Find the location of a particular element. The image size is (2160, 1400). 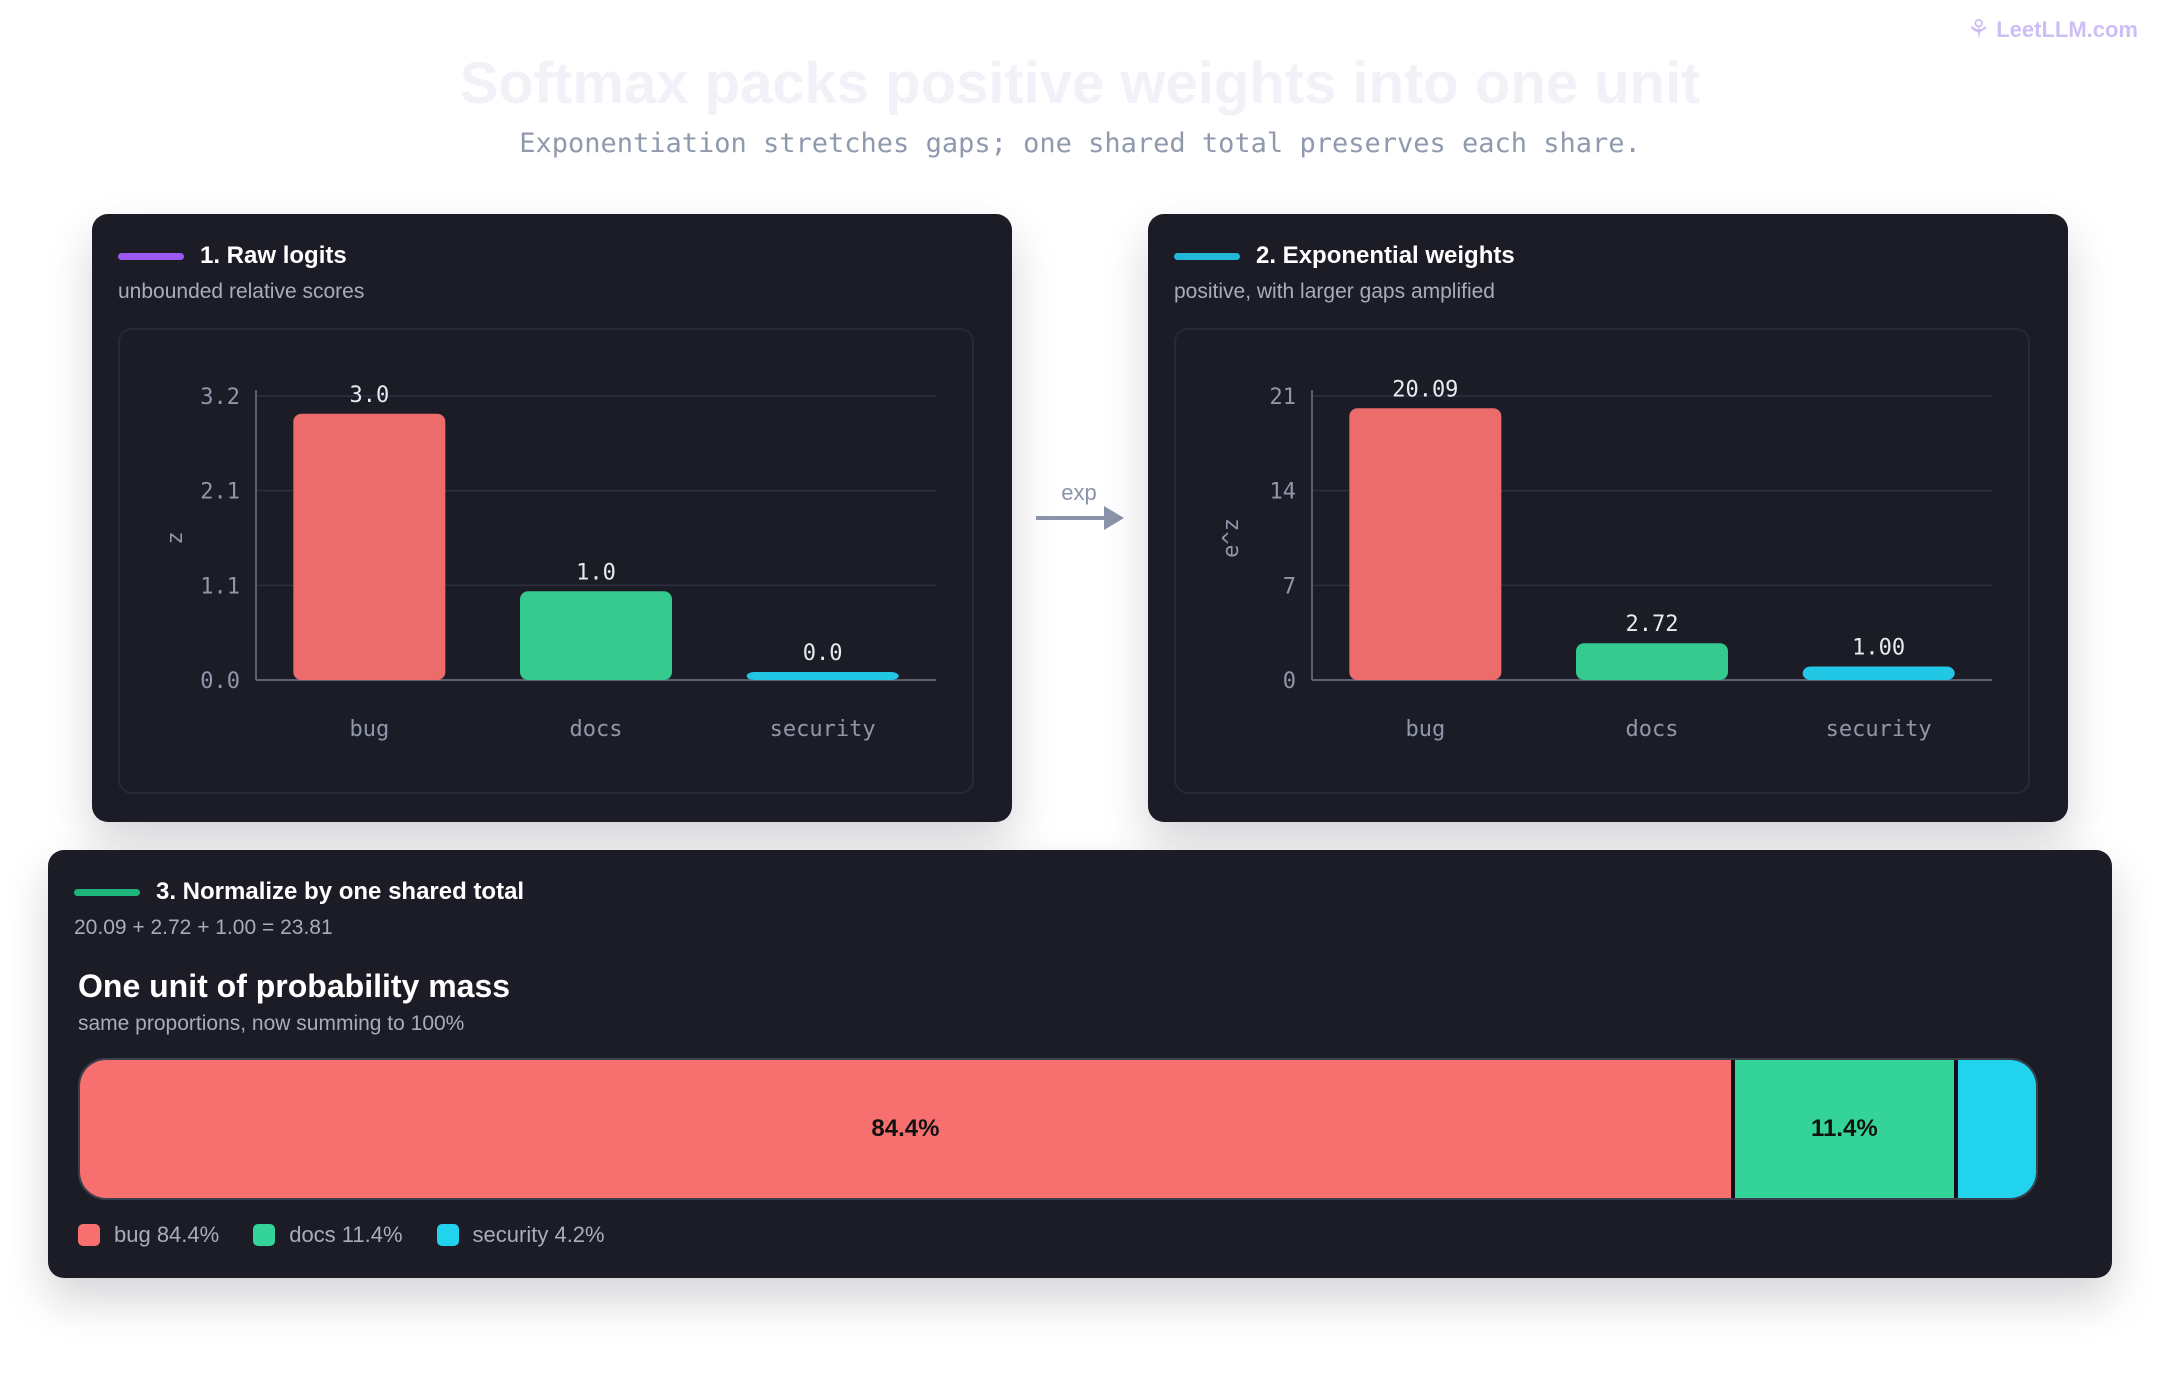

legend-item-docs: docs 11.4% is located at coordinates (328, 1235).